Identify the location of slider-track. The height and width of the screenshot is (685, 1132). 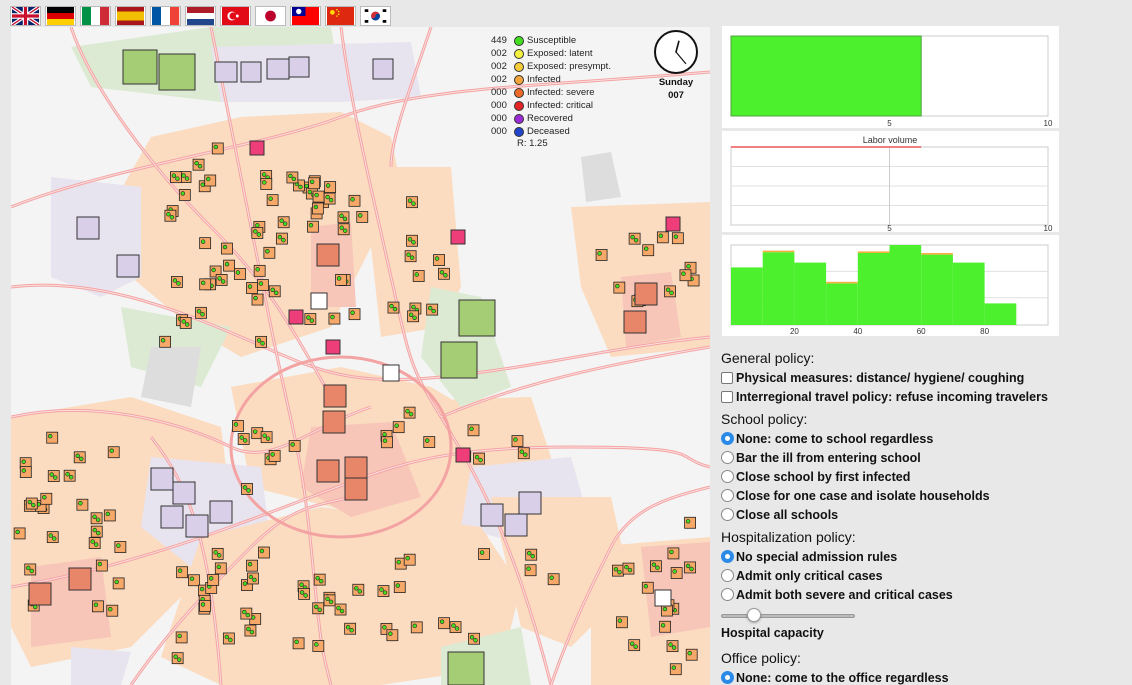
(788, 616).